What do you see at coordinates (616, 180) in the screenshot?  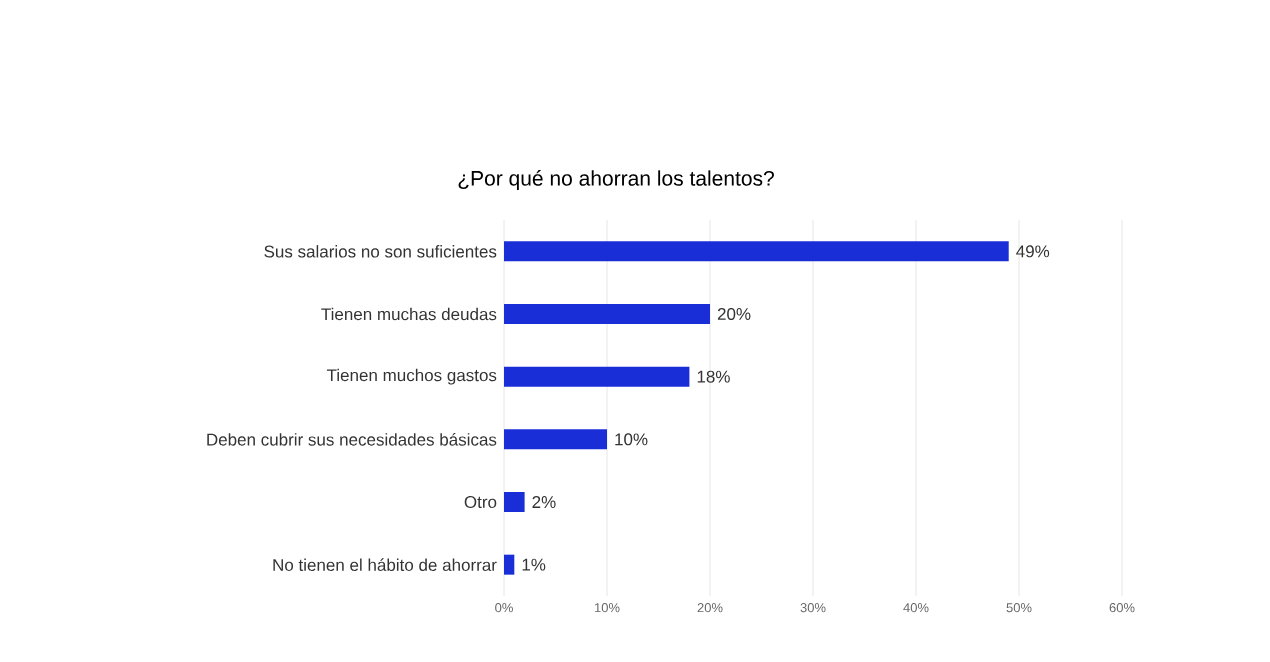 I see `chart-title: ¿Por qué no ahorran los talentos?` at bounding box center [616, 180].